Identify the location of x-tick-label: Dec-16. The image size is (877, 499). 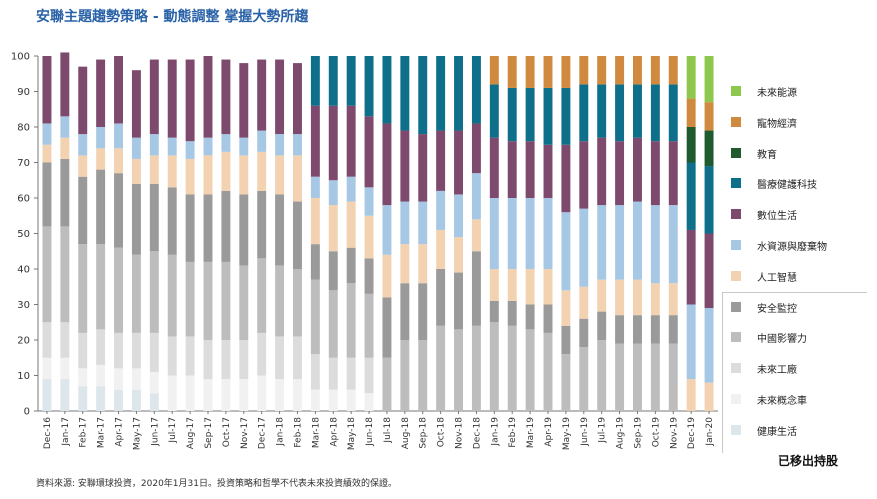
(48, 433).